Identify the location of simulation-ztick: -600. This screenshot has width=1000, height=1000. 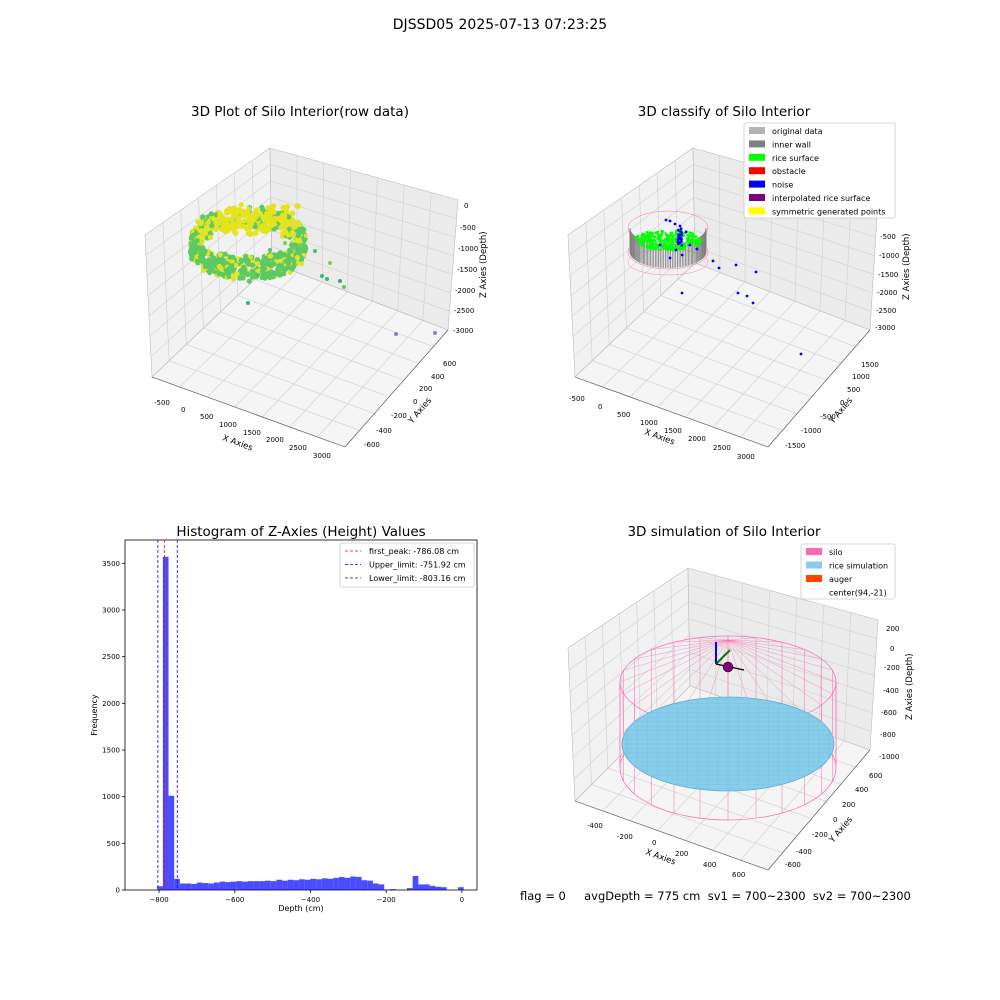
(889, 713).